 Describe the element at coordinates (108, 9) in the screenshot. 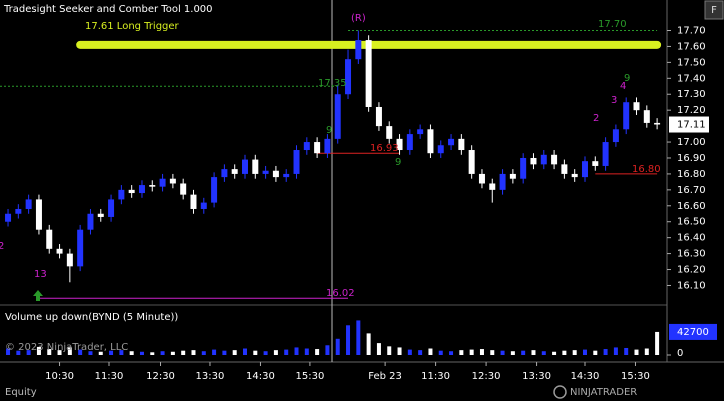

I see `indicator-title: Tradesight Seeker and Comber Tool 1.000` at that location.